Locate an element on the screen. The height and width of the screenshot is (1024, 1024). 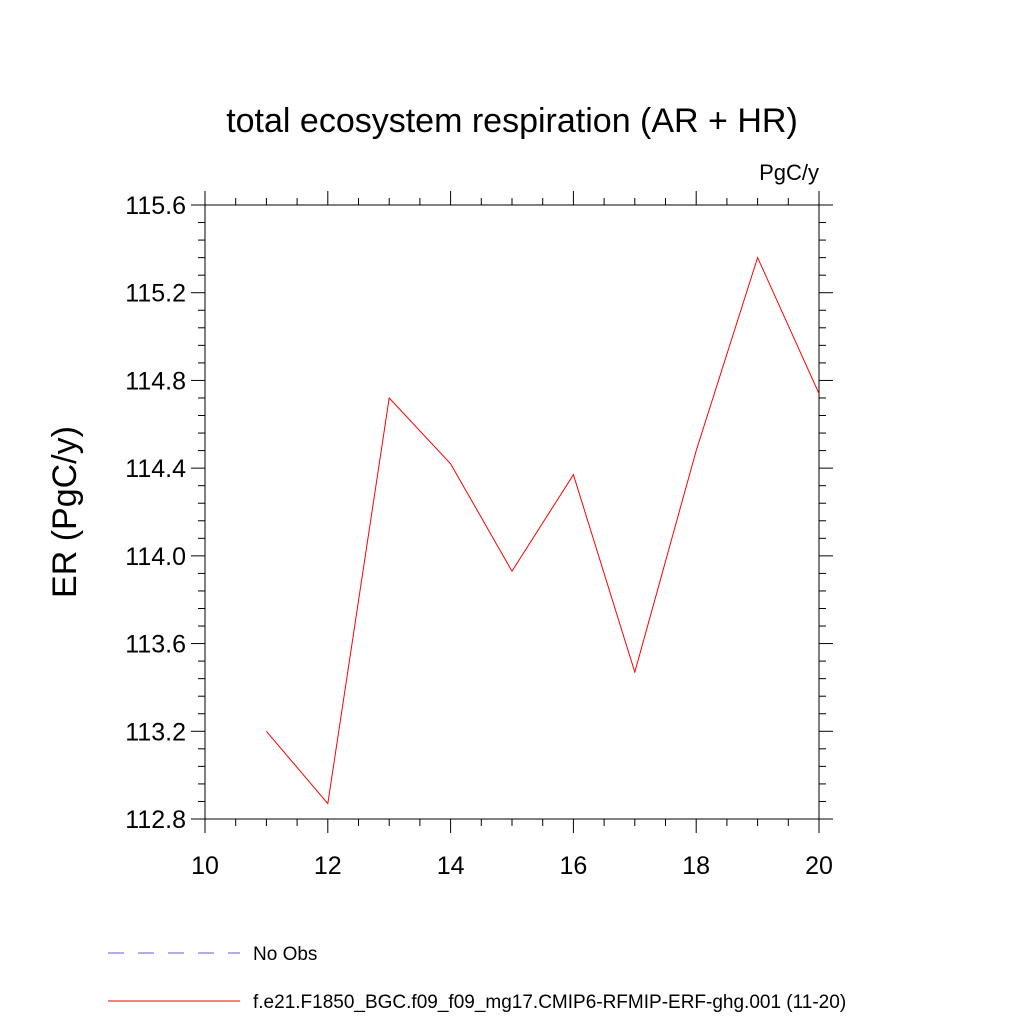
y-axis-label: ER (PgC/y) is located at coordinates (65, 512).